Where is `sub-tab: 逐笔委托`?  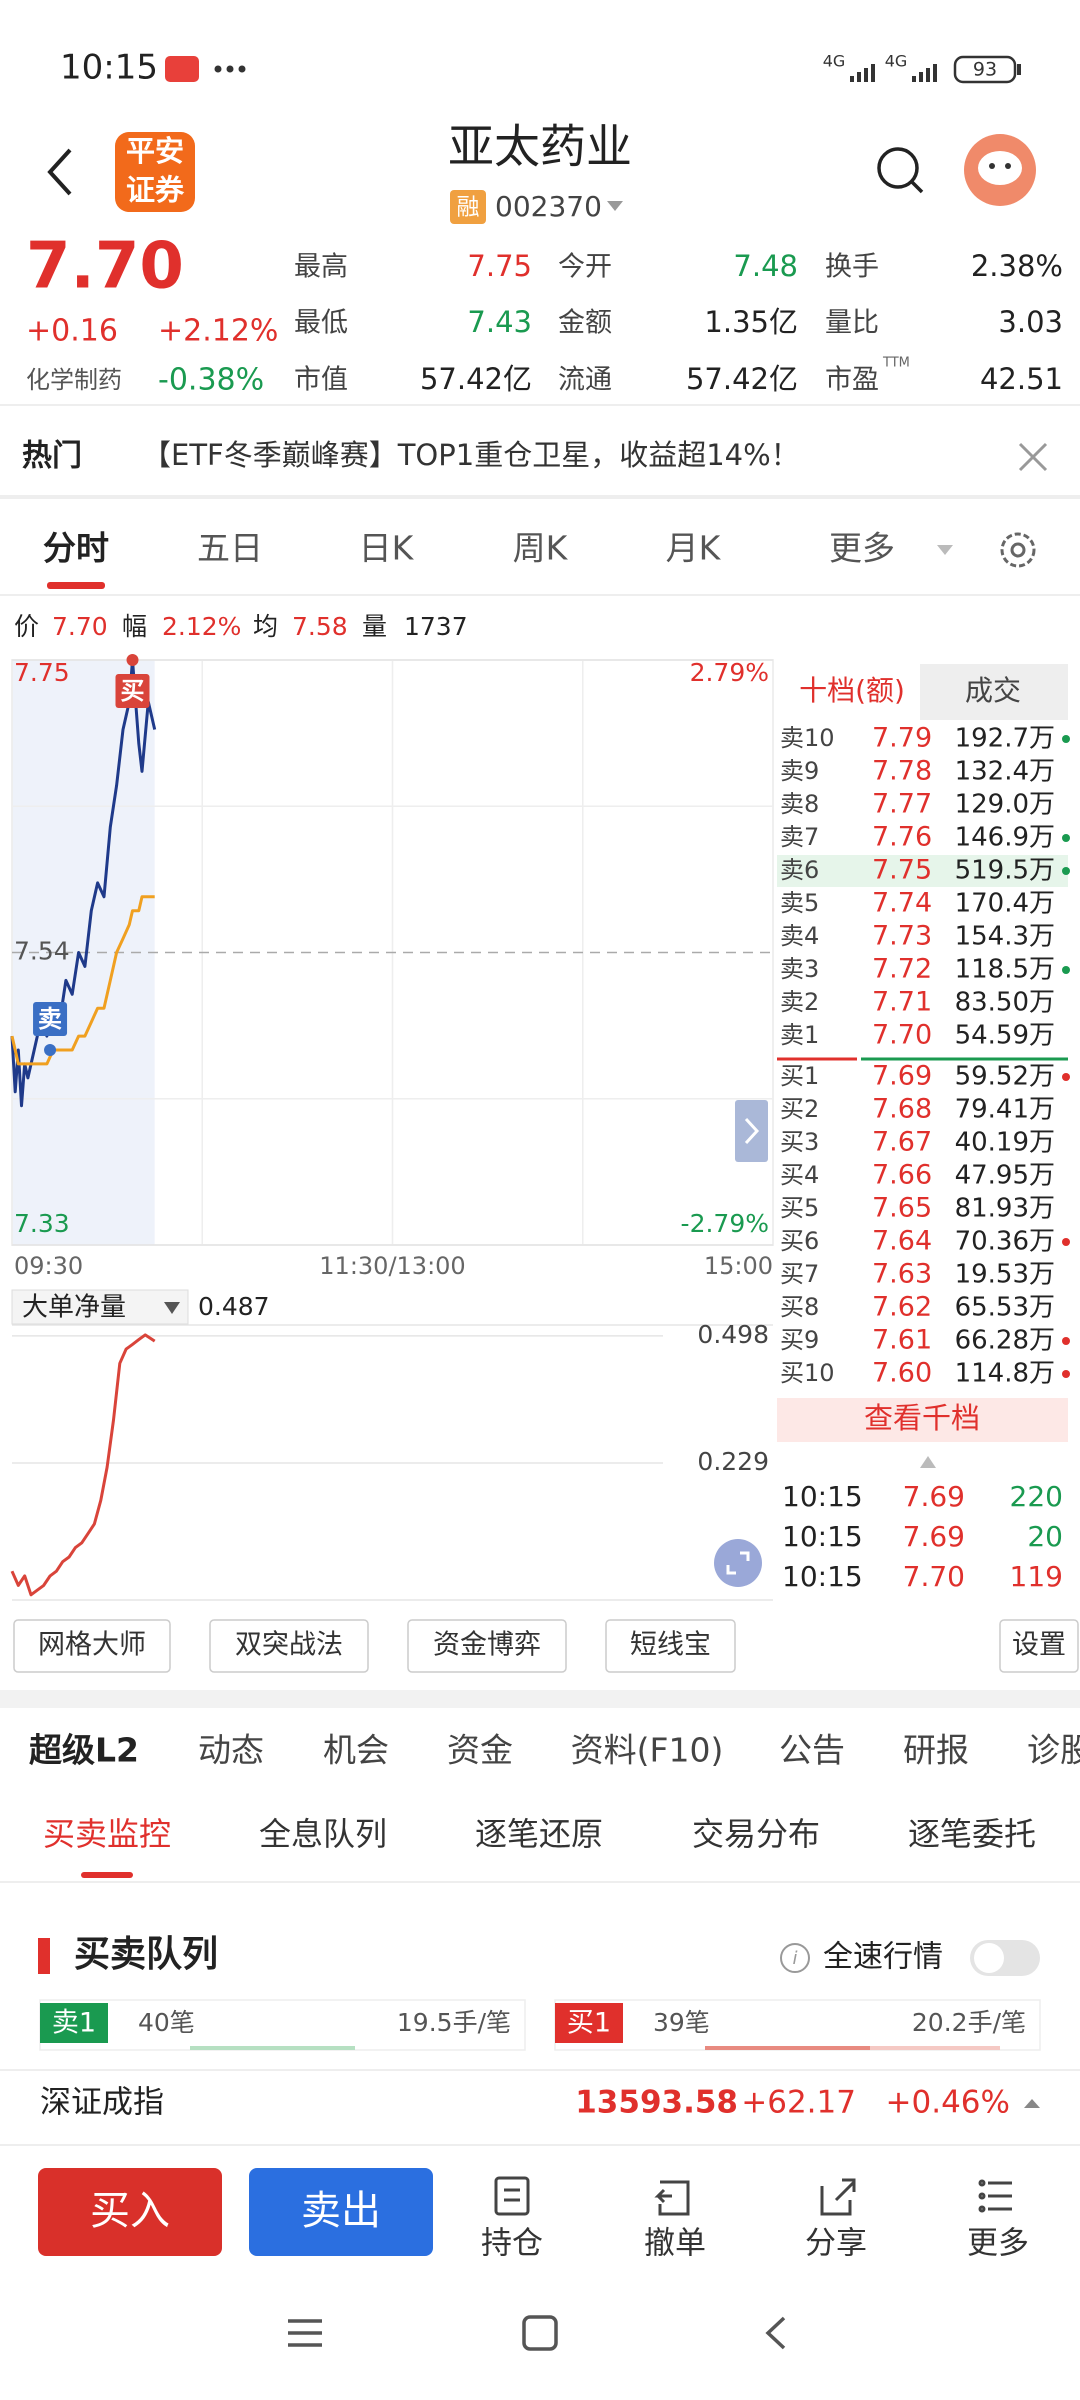 sub-tab: 逐笔委托 is located at coordinates (972, 1834).